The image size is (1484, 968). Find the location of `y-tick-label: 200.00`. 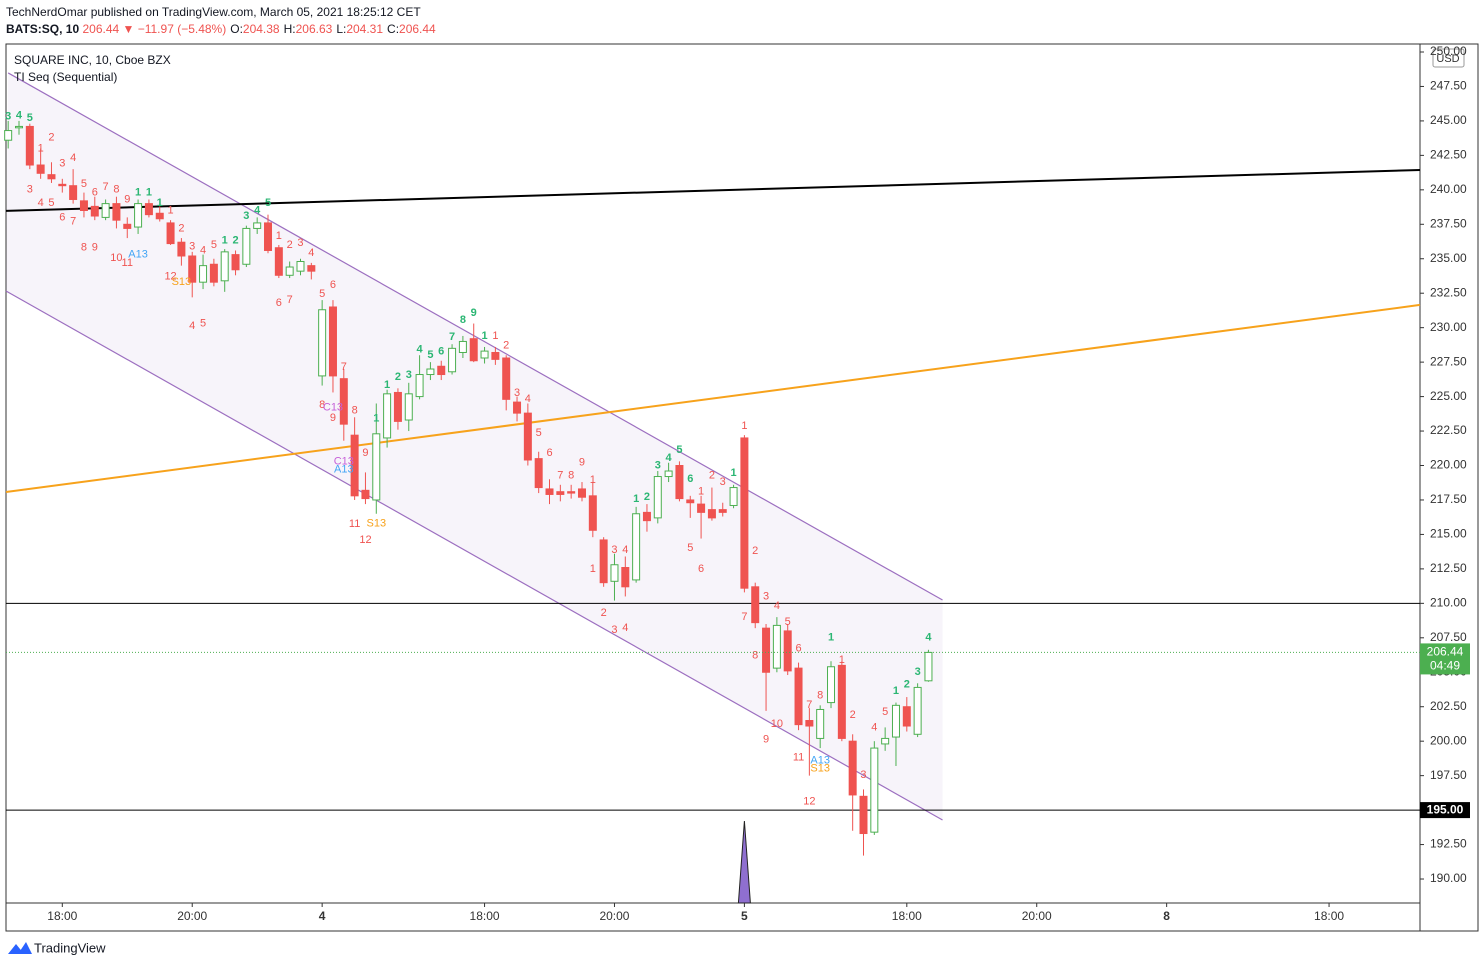

y-tick-label: 200.00 is located at coordinates (1448, 740).